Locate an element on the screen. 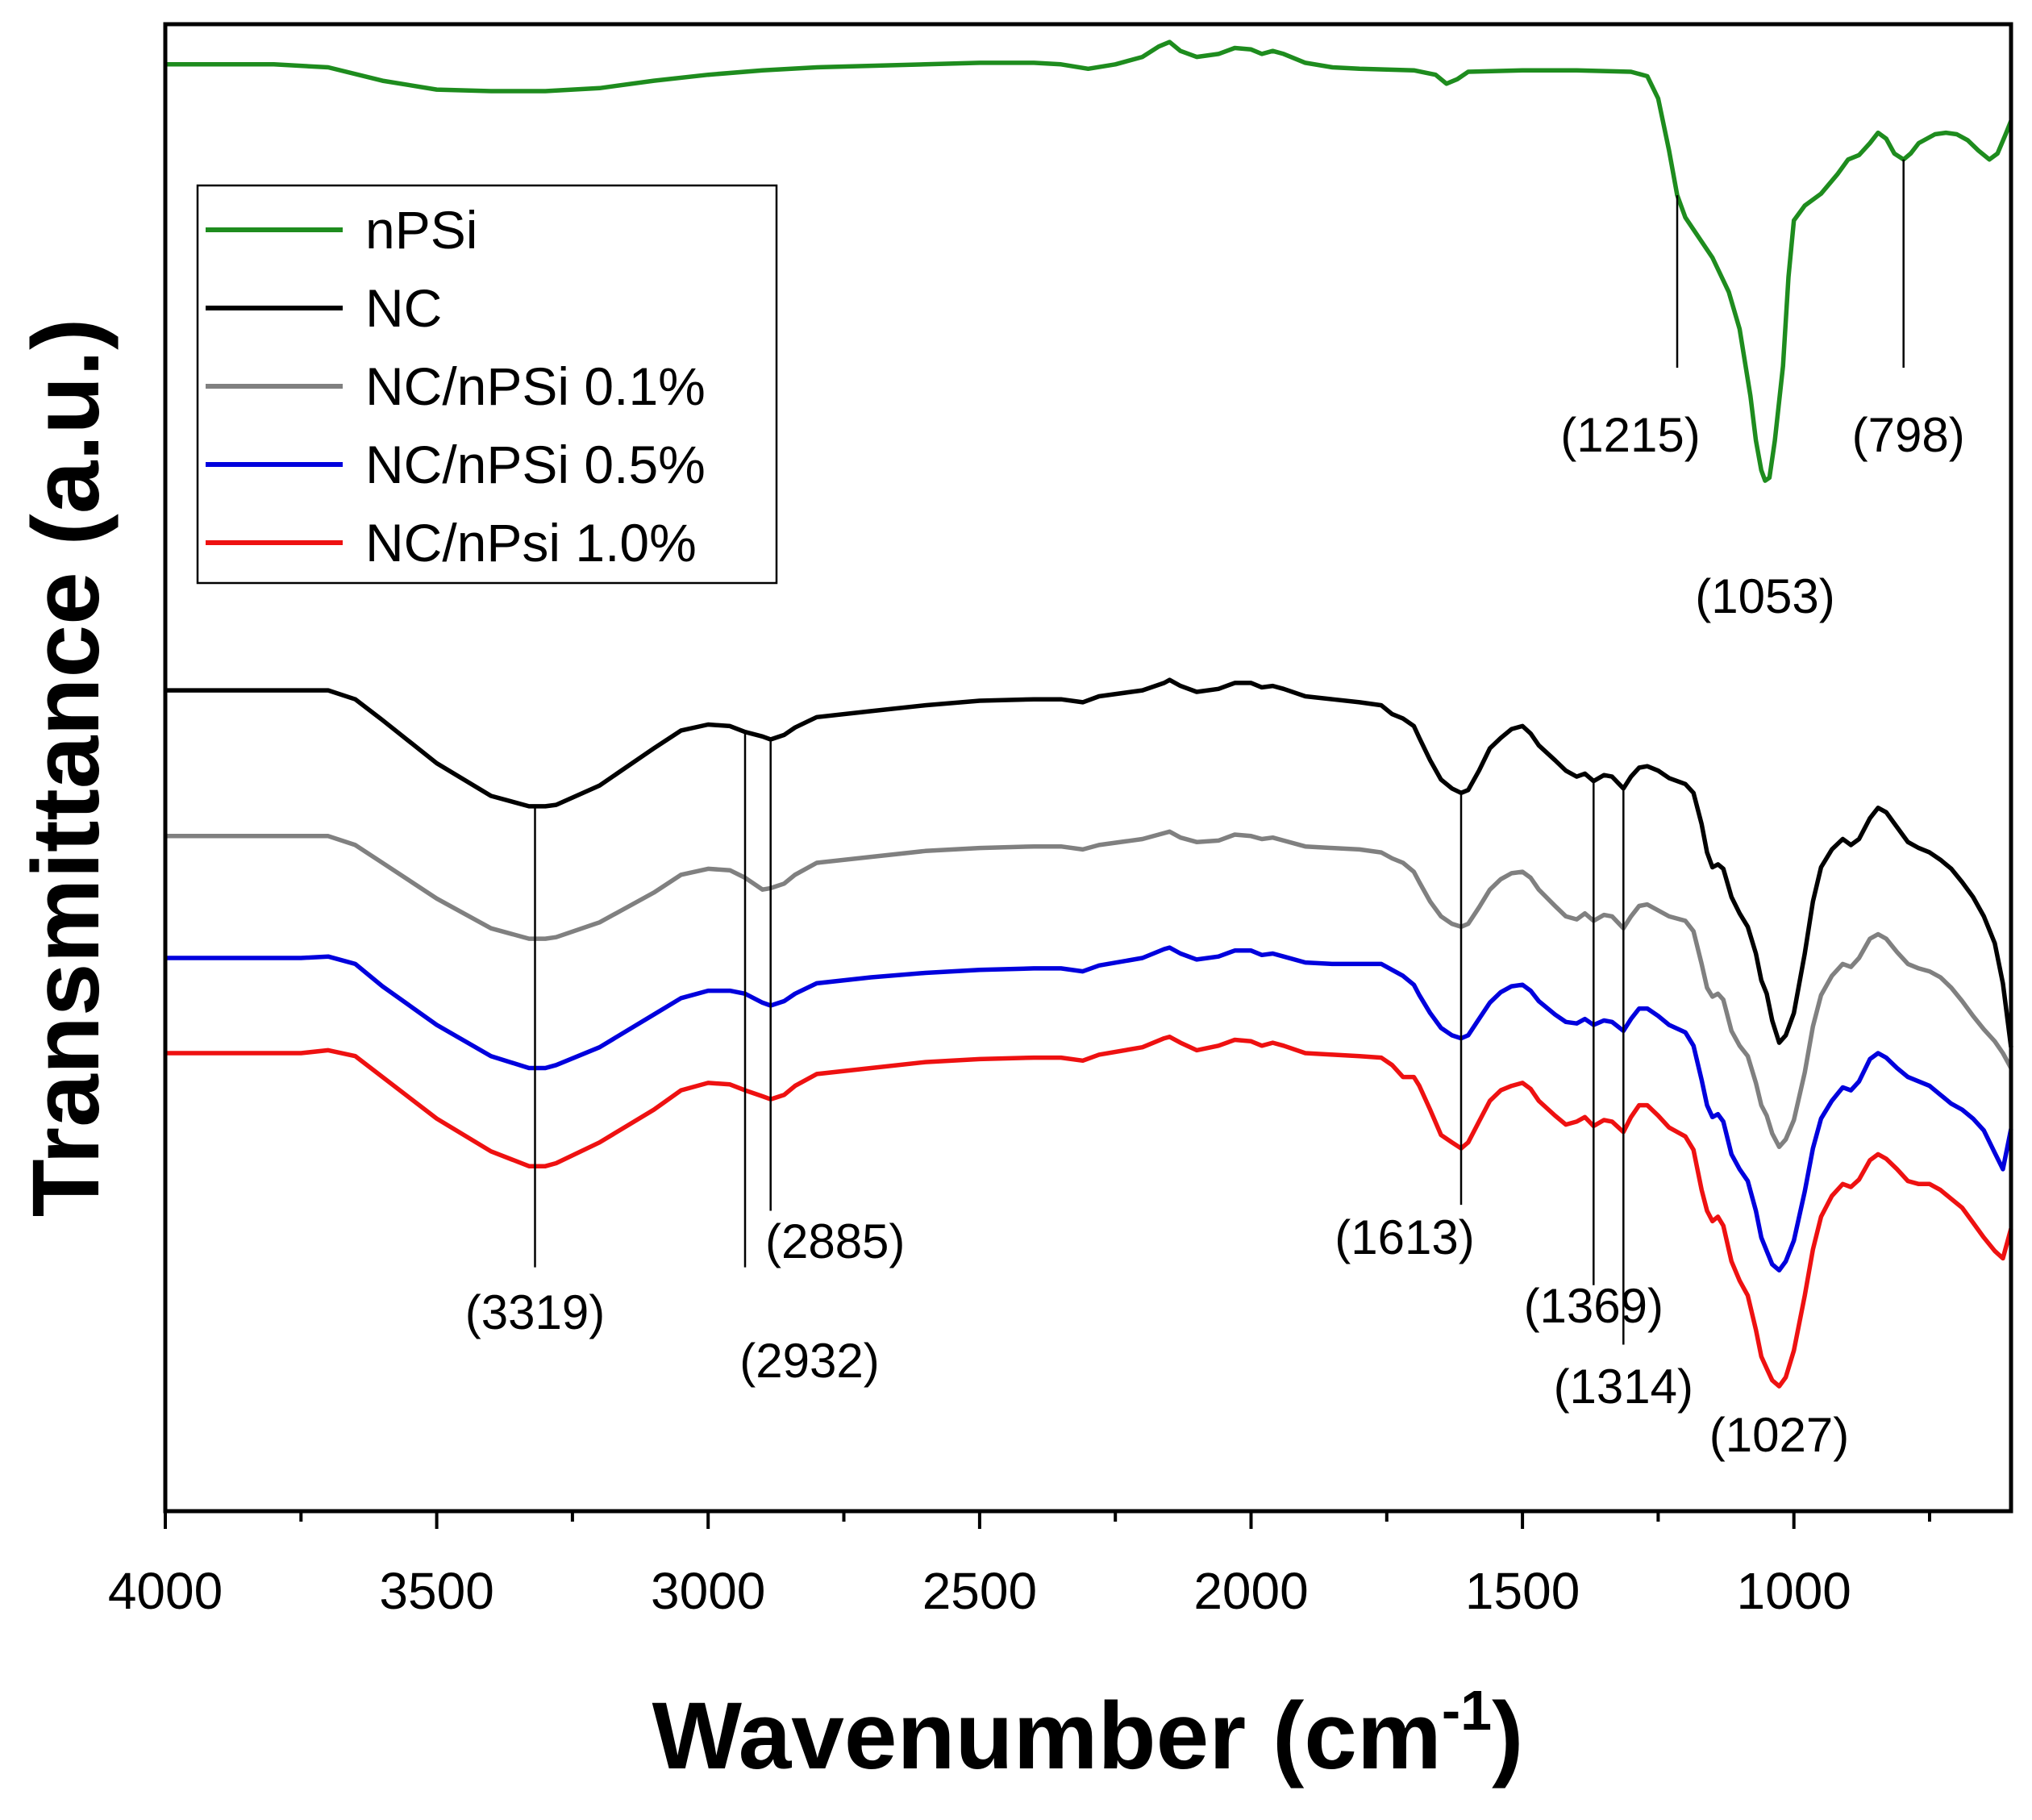 This screenshot has width=2032, height=1820. x-axis-title-close: ) is located at coordinates (1507, 1736).